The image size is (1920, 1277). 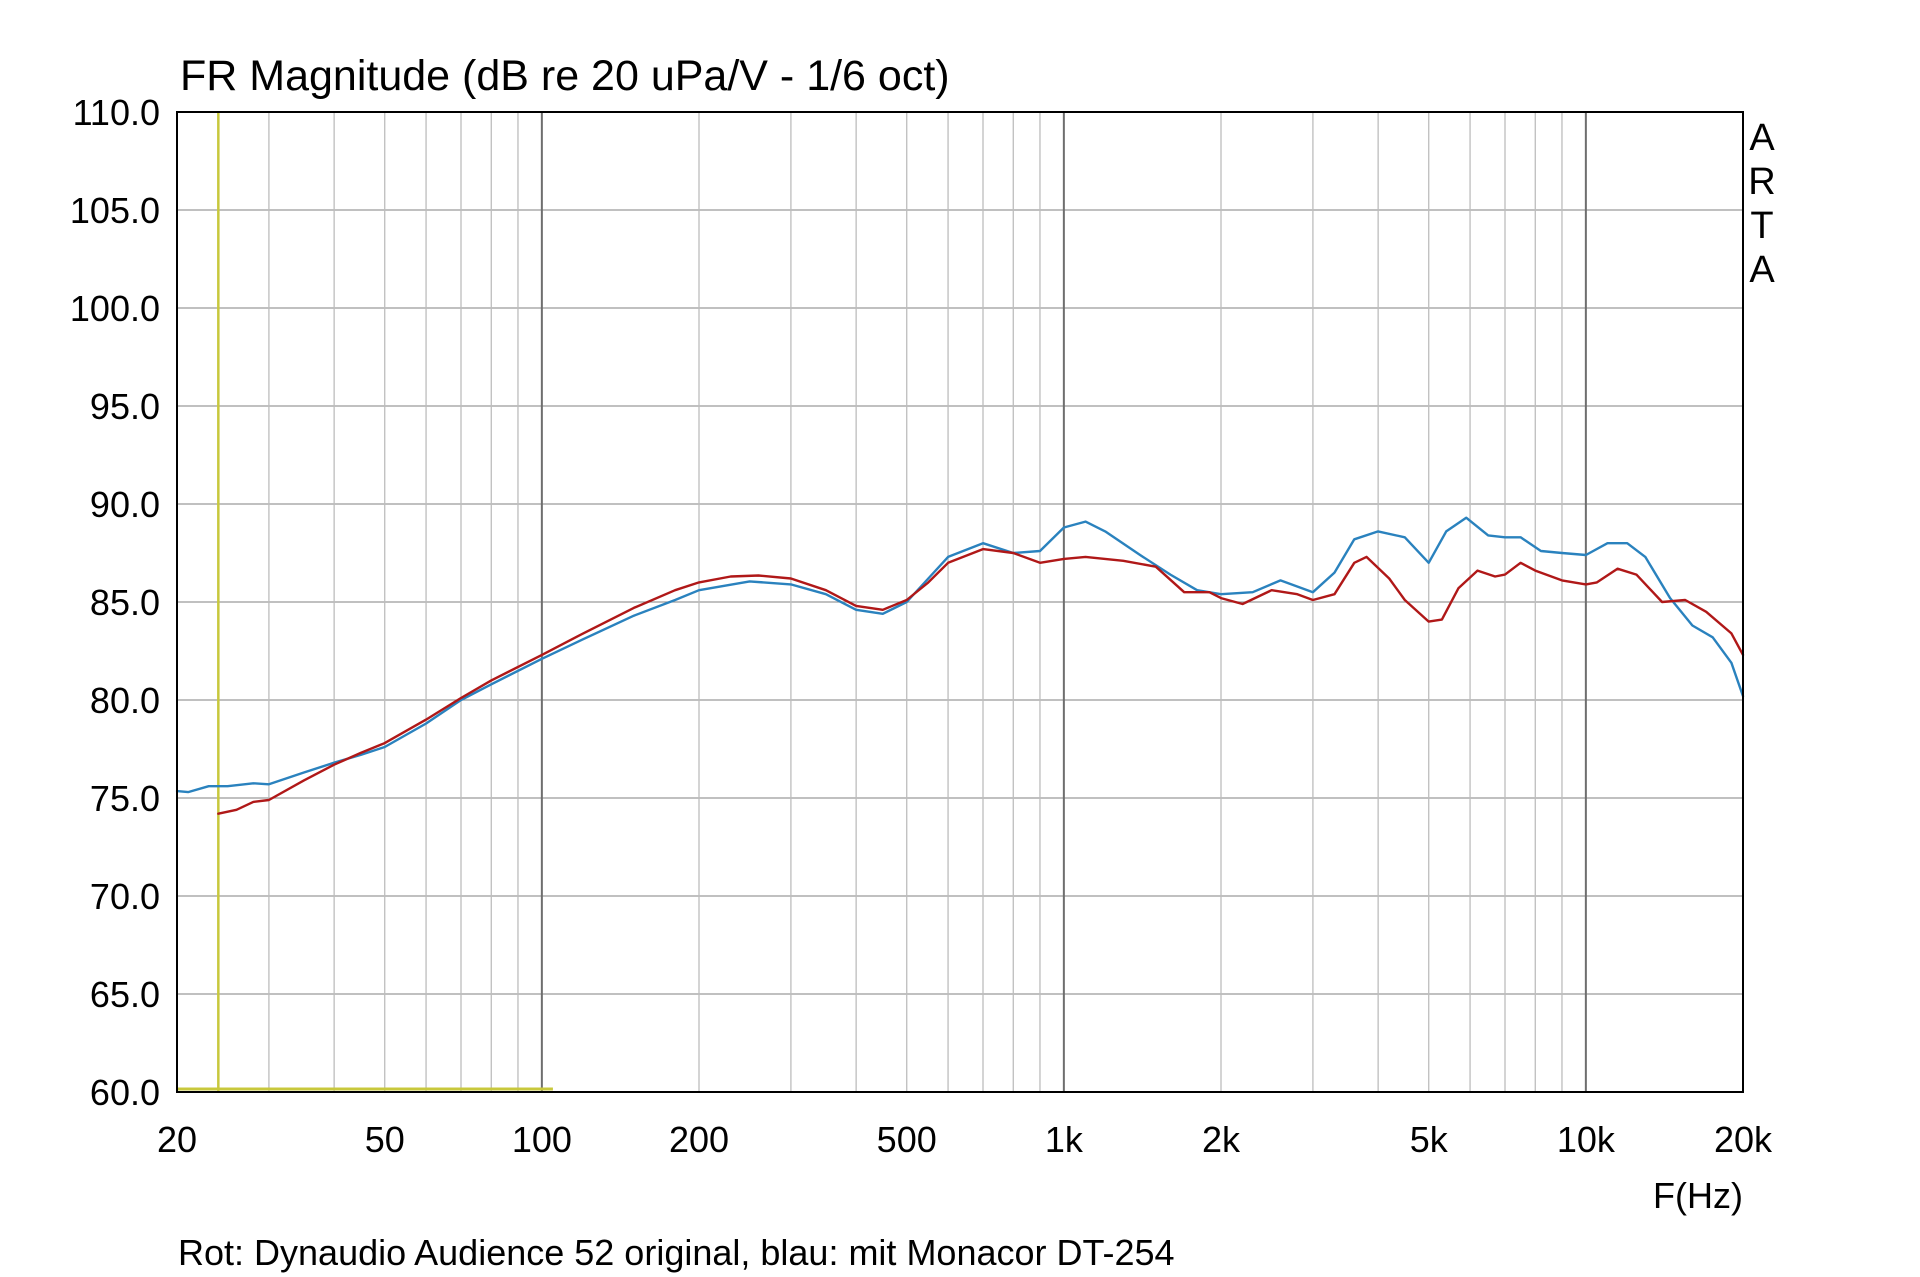 What do you see at coordinates (116, 112) in the screenshot?
I see `y-tick-label: 110.0` at bounding box center [116, 112].